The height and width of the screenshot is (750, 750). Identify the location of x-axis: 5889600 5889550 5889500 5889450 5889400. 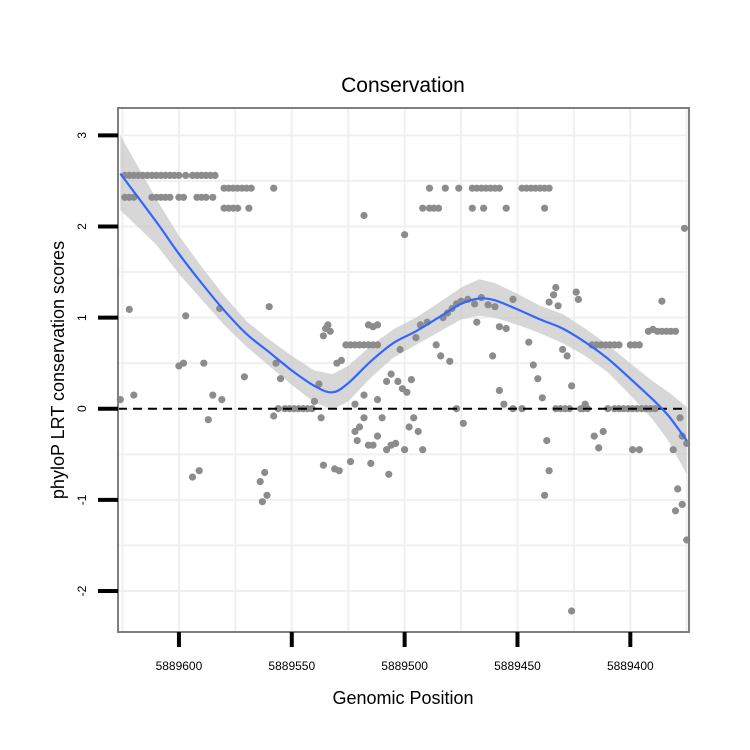
(405, 652).